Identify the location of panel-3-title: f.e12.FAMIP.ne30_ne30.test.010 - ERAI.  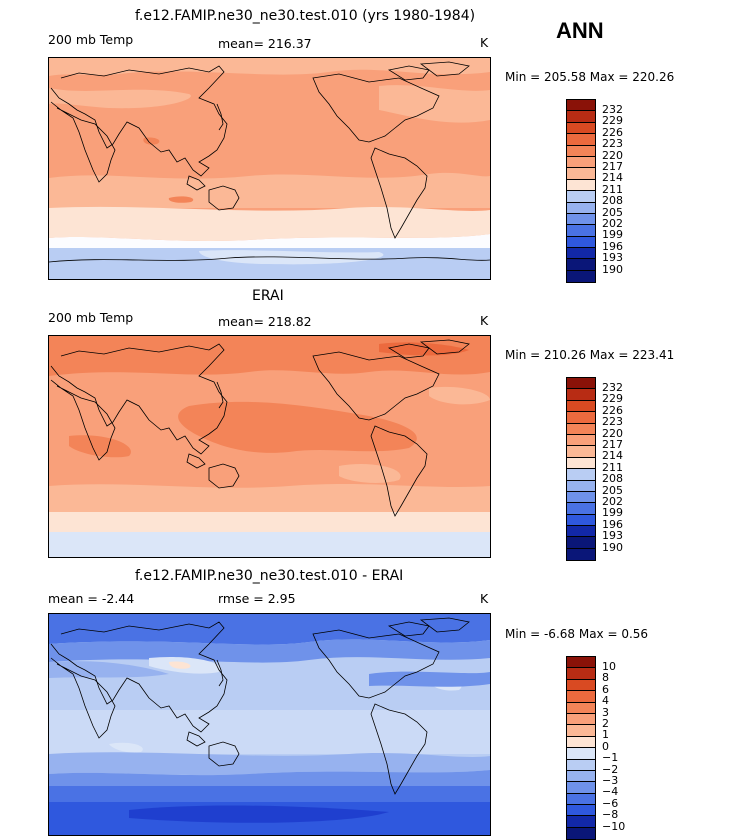
(269, 576).